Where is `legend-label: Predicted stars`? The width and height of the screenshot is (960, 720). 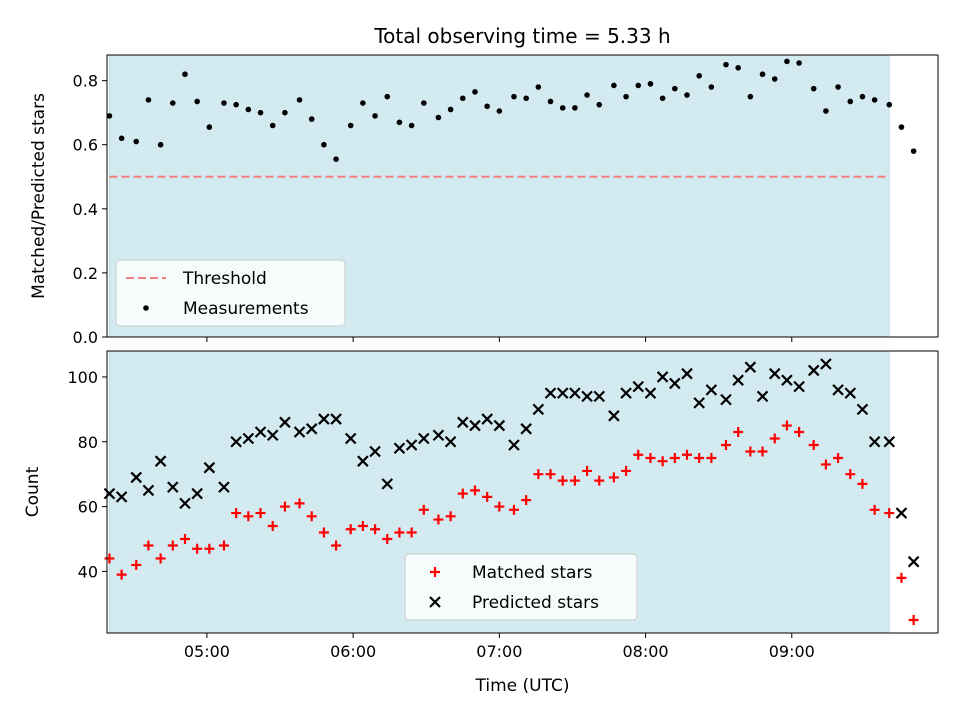
legend-label: Predicted stars is located at coordinates (535, 603).